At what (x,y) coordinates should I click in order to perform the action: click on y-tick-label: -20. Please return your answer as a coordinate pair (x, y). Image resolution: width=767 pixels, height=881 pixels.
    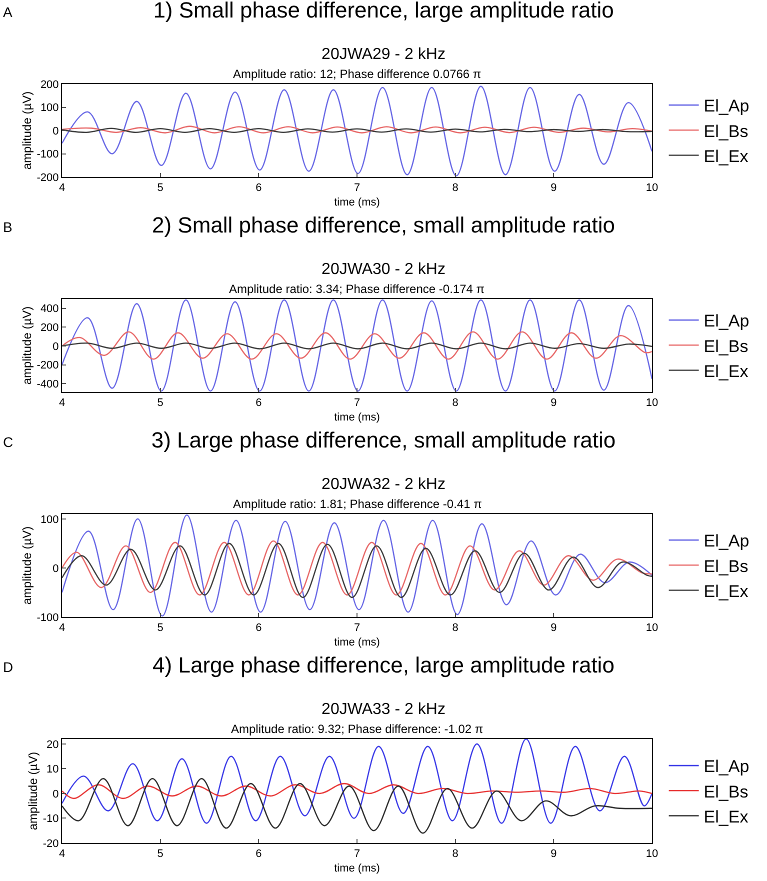
    Looking at the image, I should click on (50, 844).